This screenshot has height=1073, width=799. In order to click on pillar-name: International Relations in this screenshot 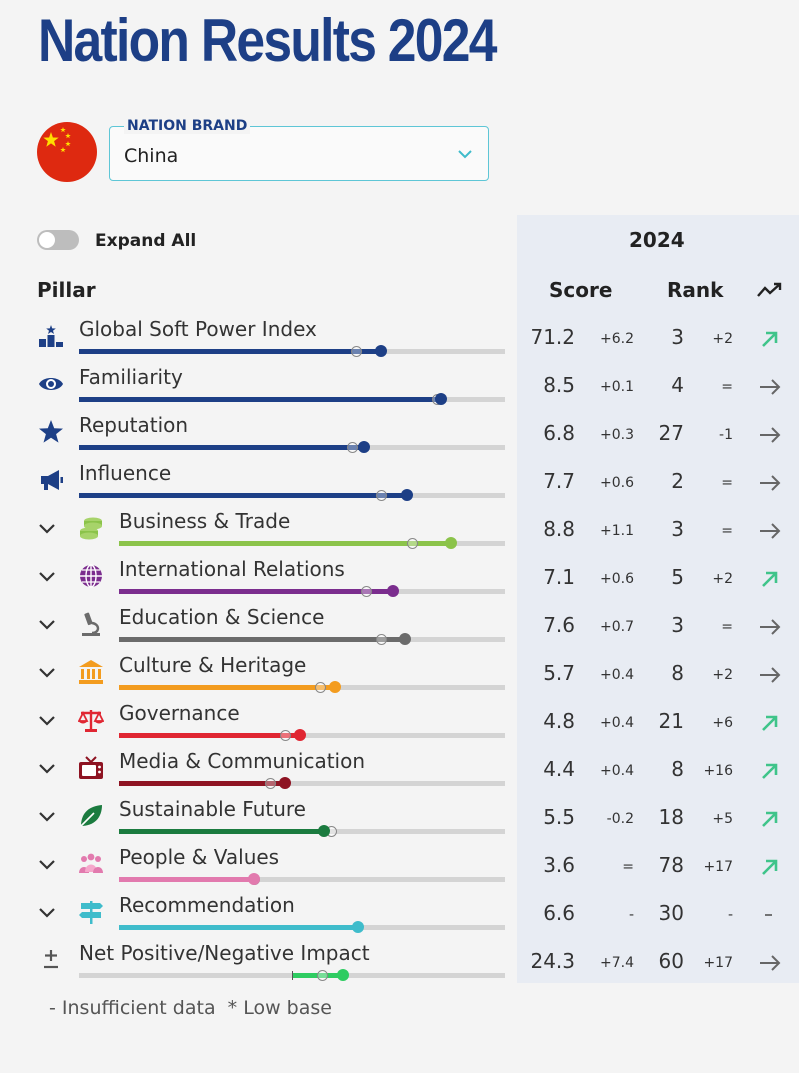, I will do `click(232, 569)`.